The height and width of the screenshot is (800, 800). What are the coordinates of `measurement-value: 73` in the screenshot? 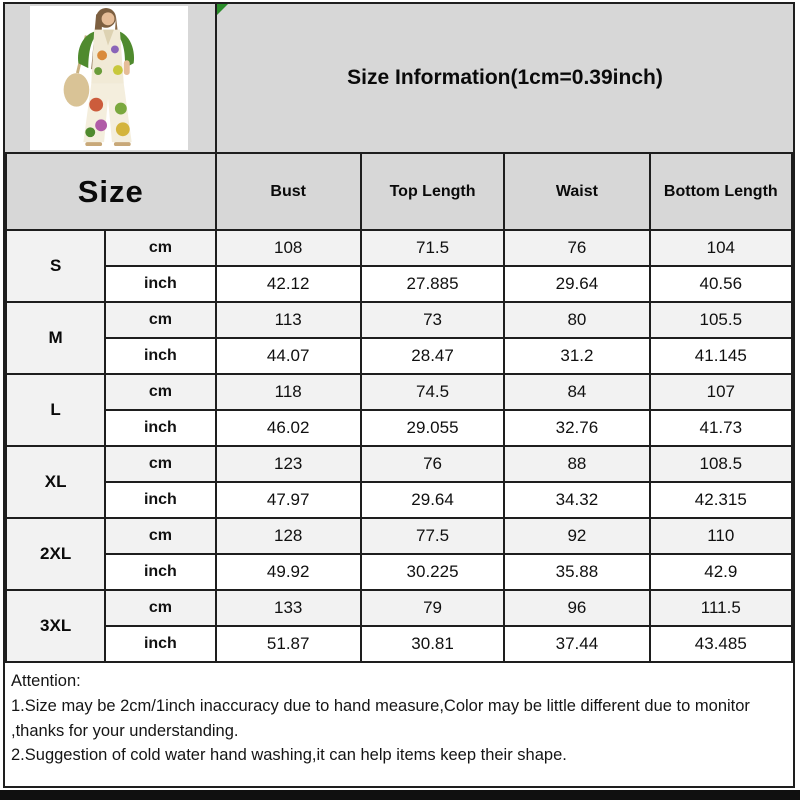 It's located at (432, 320).